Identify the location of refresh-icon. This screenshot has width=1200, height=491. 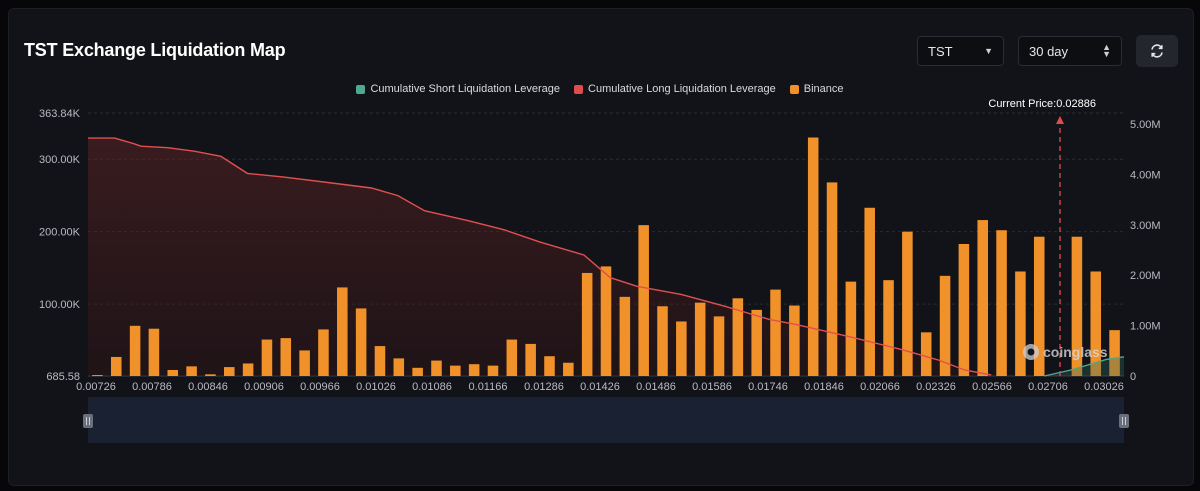
(1157, 51).